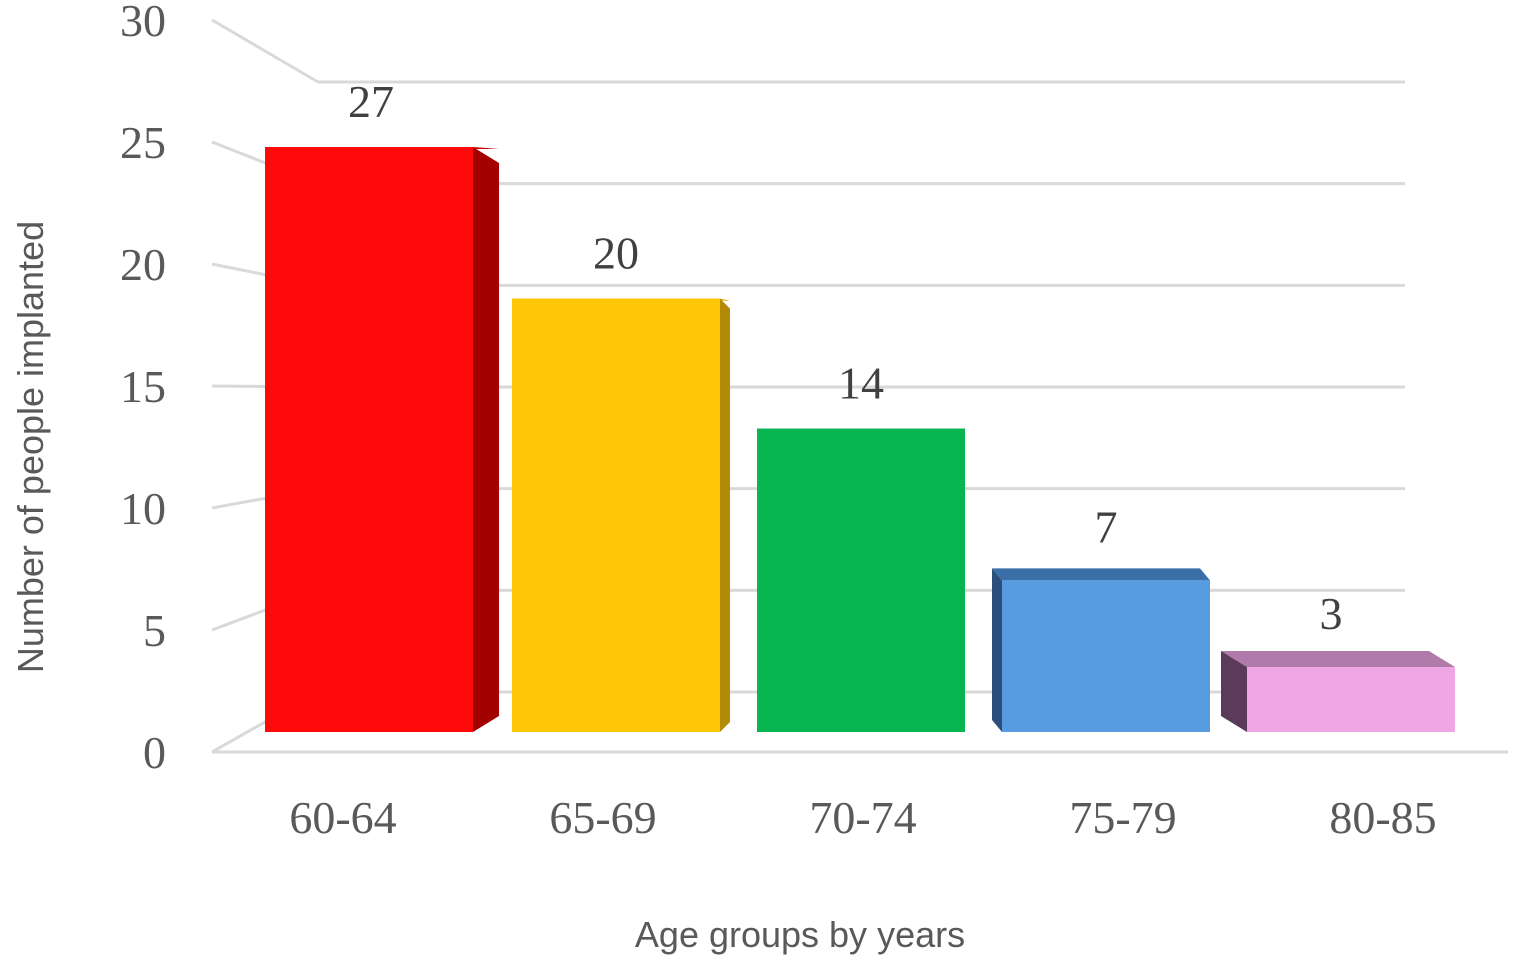 The width and height of the screenshot is (1514, 975). Describe the element at coordinates (143, 508) in the screenshot. I see `y-tick-label: 10` at that location.